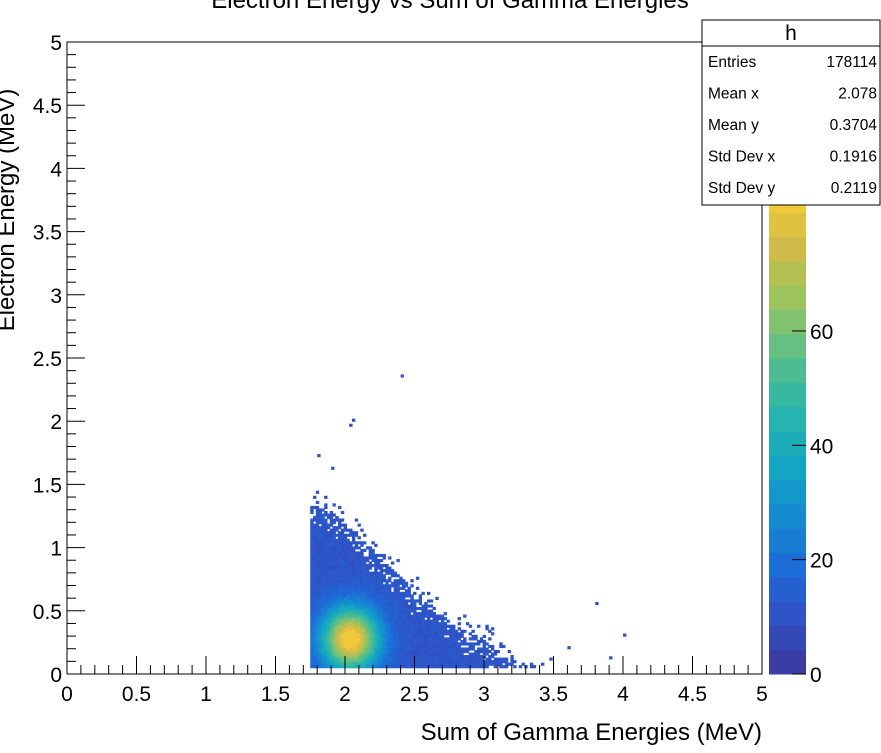 This screenshot has width=881, height=753. Describe the element at coordinates (787, 395) in the screenshot. I see `color-scale-step` at that location.